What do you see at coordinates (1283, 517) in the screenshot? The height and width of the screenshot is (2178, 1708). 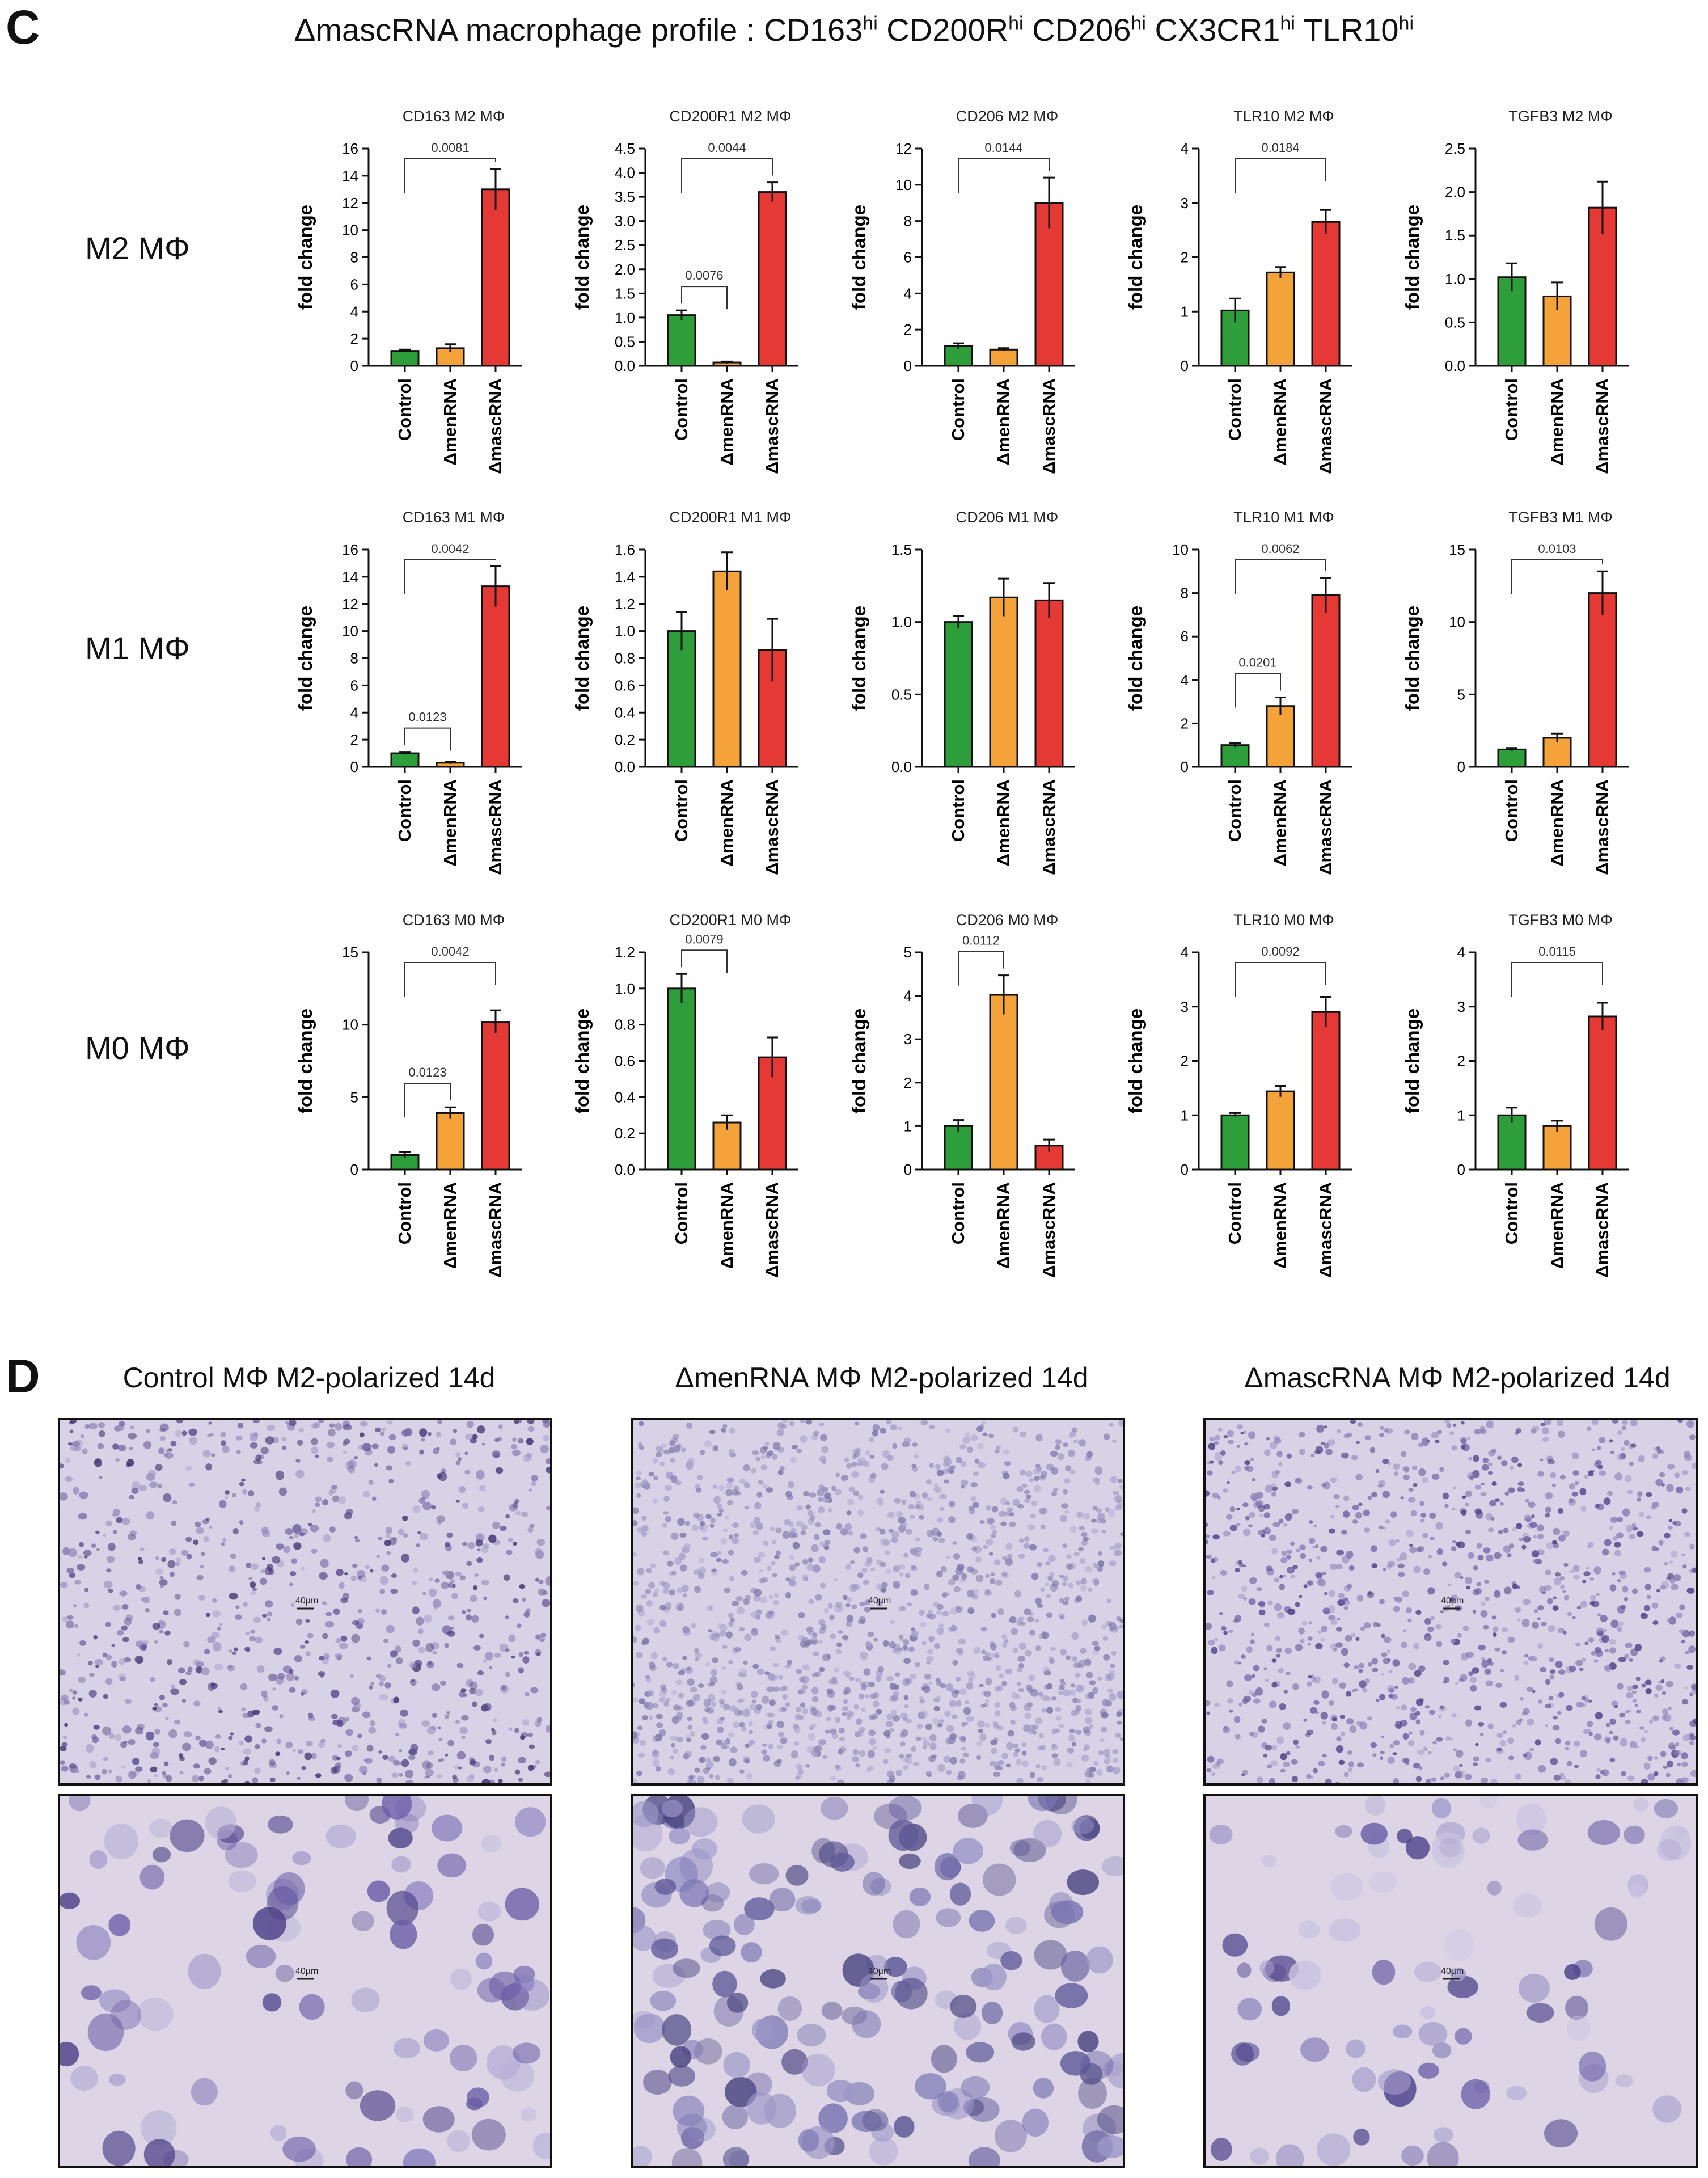 I see `chart-title: TLR10 M1 MΦ` at bounding box center [1283, 517].